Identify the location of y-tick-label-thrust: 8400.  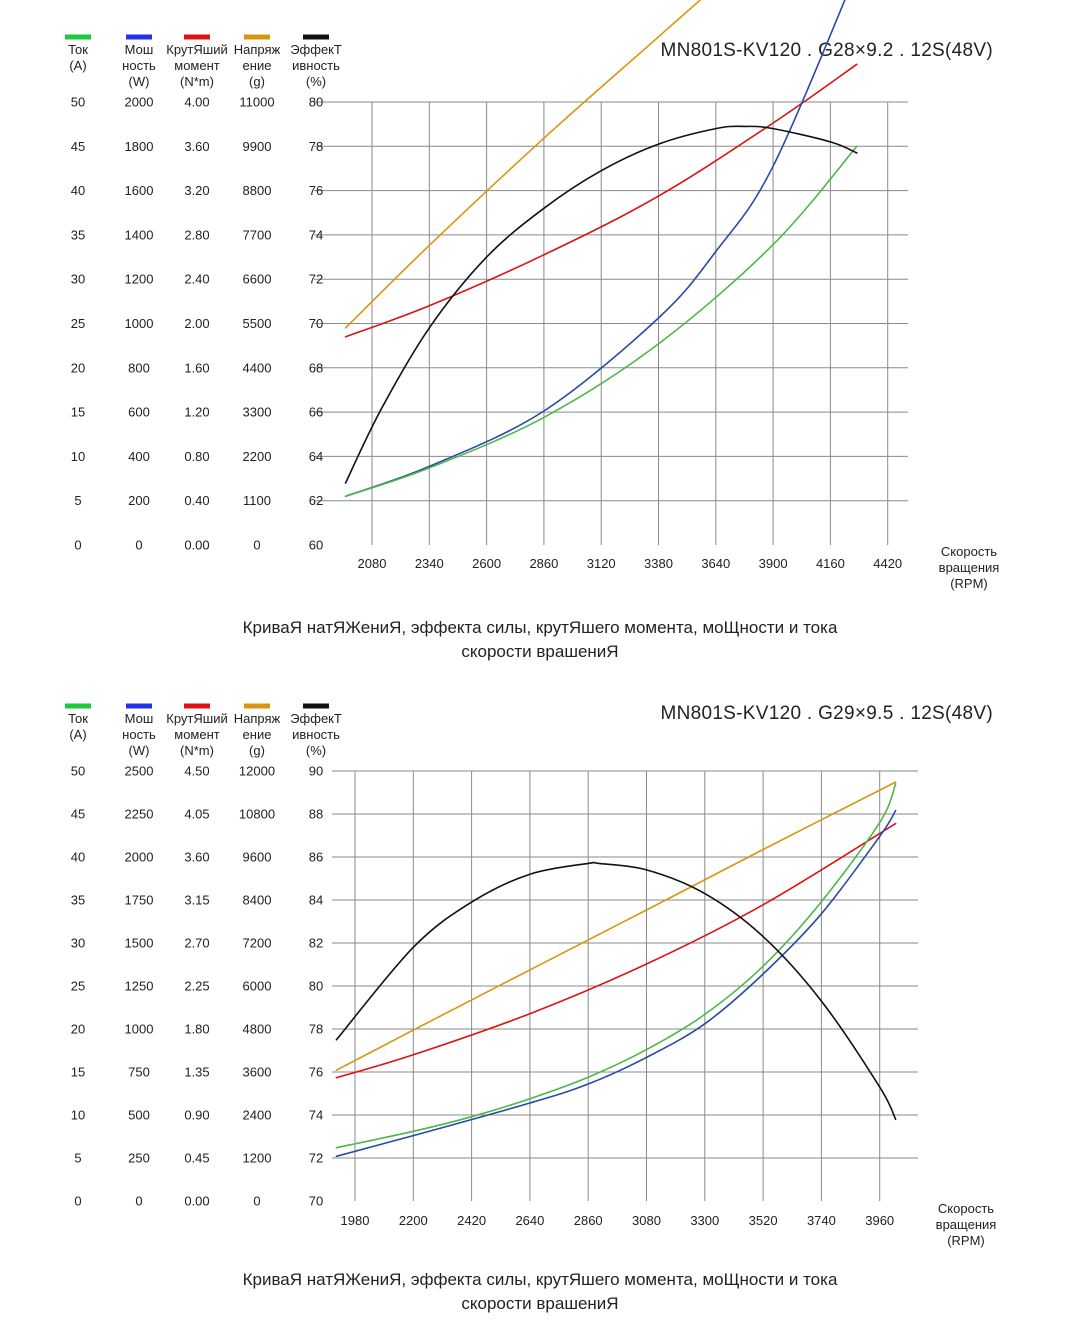
(257, 900).